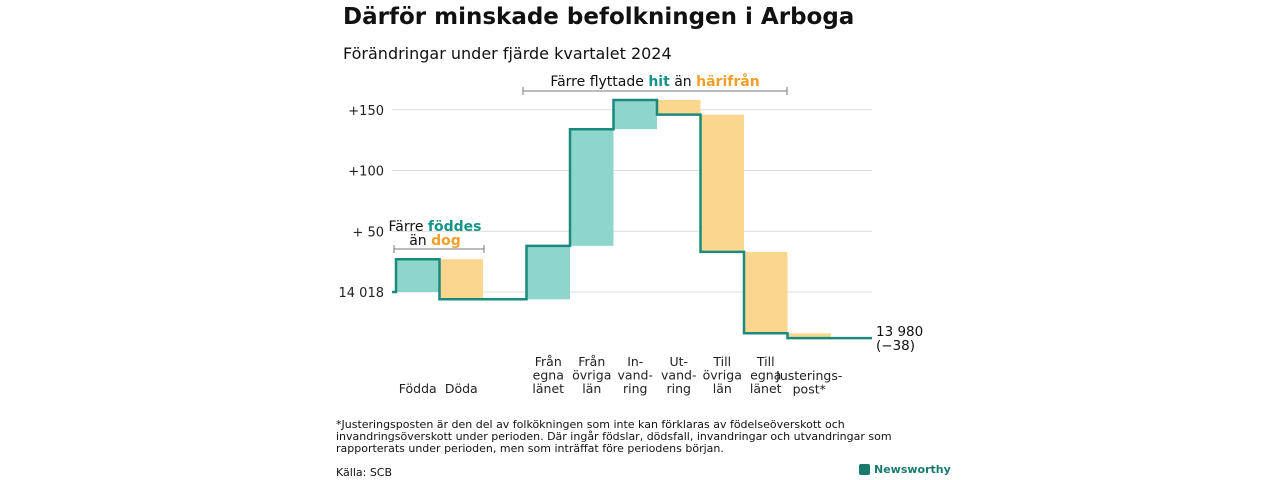 Image resolution: width=1280 pixels, height=480 pixels. I want to click on x-tick-line: Födda, so click(418, 388).